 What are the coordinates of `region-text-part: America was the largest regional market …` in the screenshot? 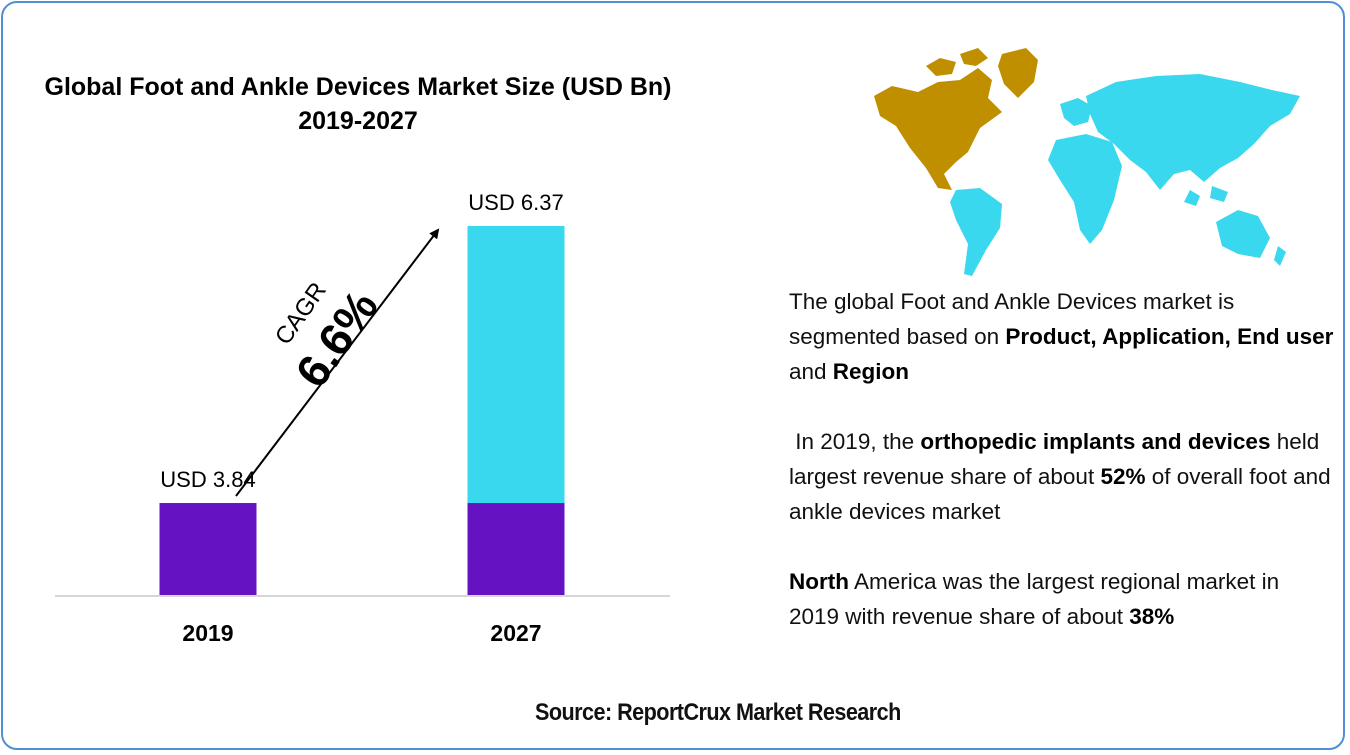 It's located at (1034, 599).